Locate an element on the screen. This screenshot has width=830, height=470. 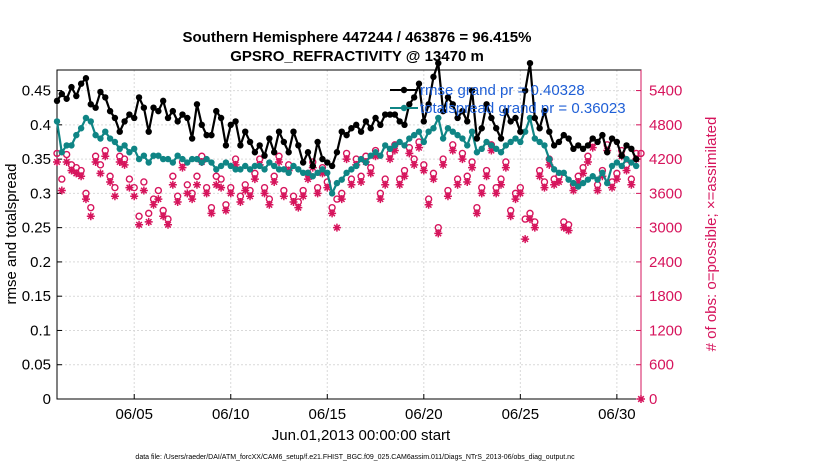
right-y-axis-label: # of obs: o=possible; ×=assimilated is located at coordinates (711, 234).